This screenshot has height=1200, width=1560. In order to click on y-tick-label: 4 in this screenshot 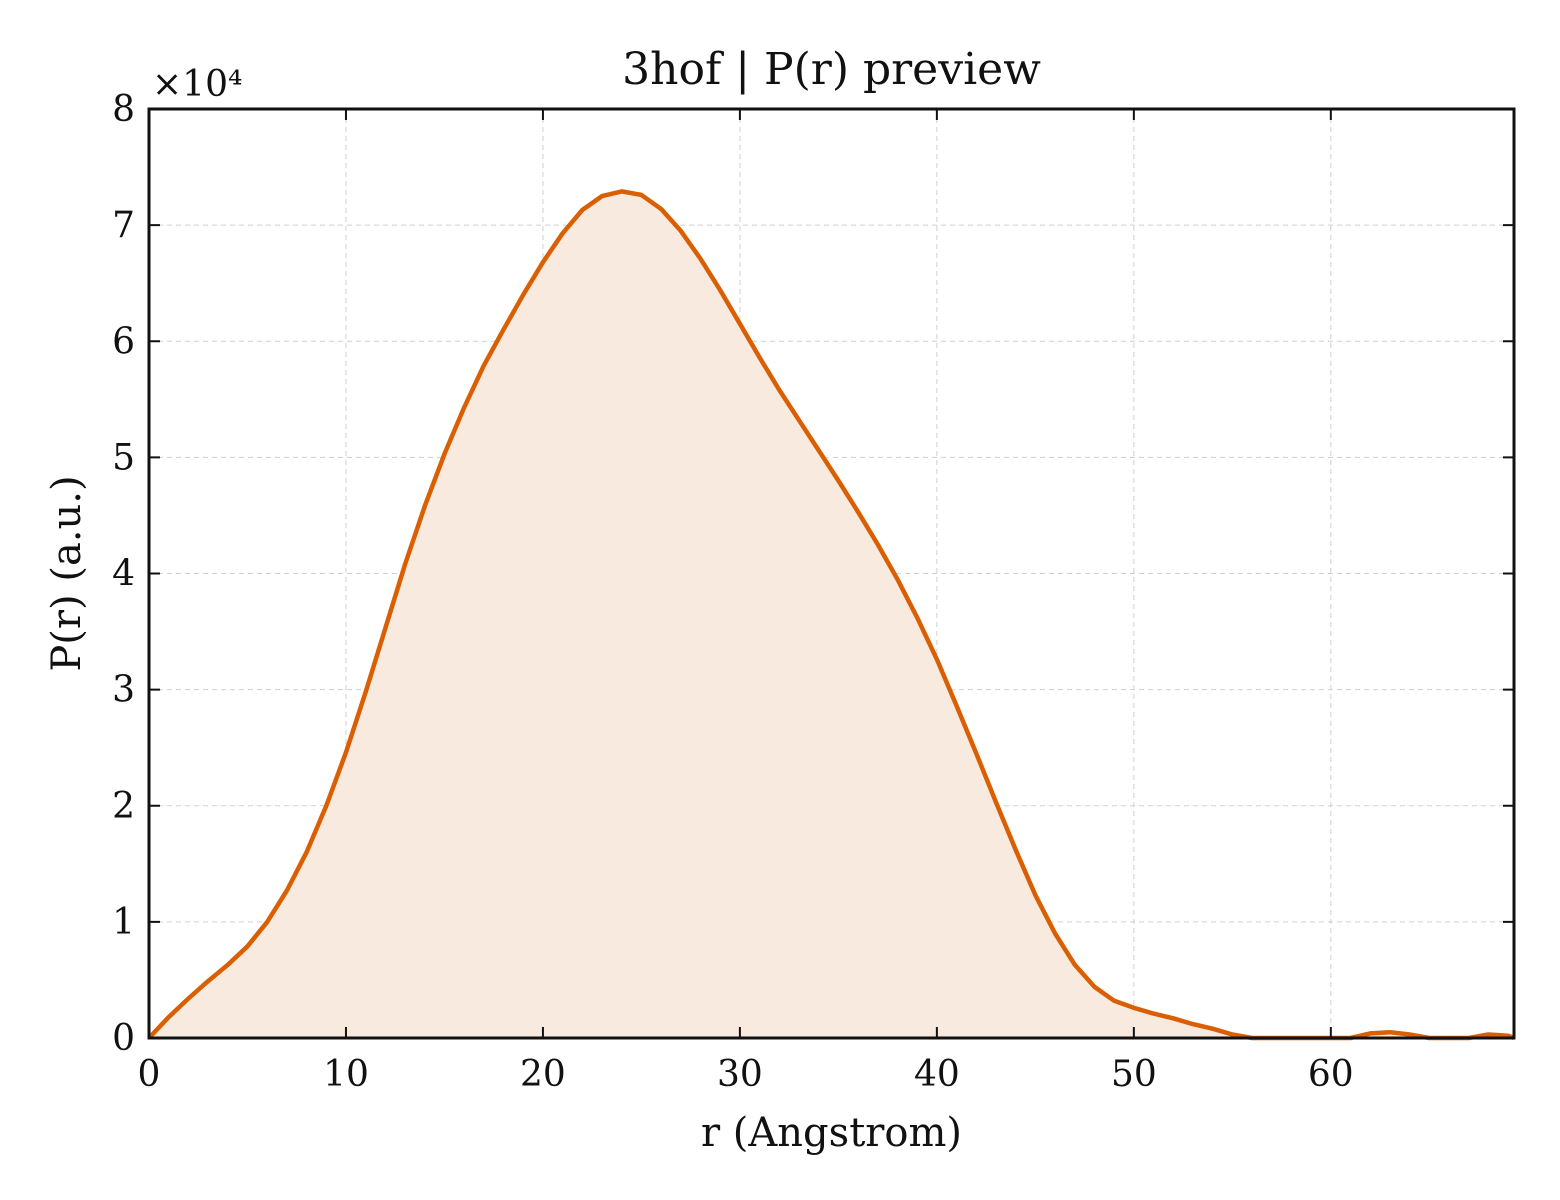, I will do `click(123, 574)`.